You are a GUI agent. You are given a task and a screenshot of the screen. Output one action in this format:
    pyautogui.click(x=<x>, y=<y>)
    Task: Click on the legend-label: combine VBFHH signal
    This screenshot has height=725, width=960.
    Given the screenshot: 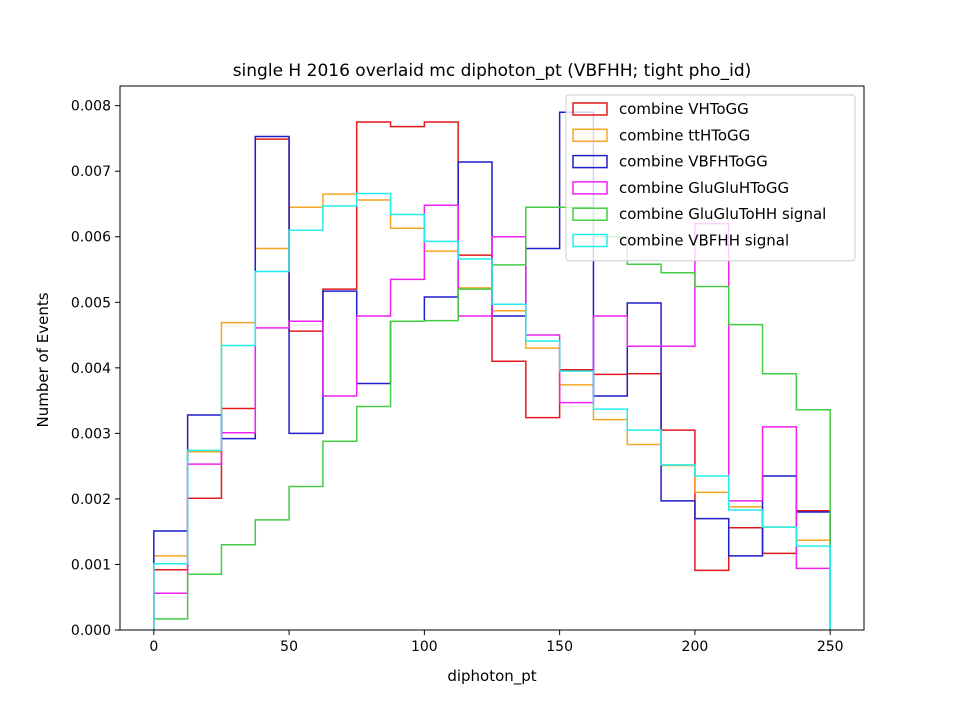 What is the action you would take?
    pyautogui.click(x=704, y=241)
    